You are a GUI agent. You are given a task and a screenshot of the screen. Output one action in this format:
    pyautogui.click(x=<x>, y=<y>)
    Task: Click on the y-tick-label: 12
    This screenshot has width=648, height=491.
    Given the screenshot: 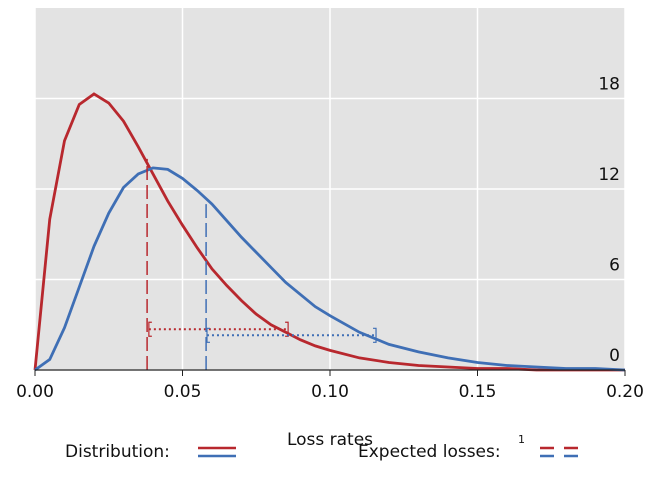 What is the action you would take?
    pyautogui.click(x=609, y=175)
    